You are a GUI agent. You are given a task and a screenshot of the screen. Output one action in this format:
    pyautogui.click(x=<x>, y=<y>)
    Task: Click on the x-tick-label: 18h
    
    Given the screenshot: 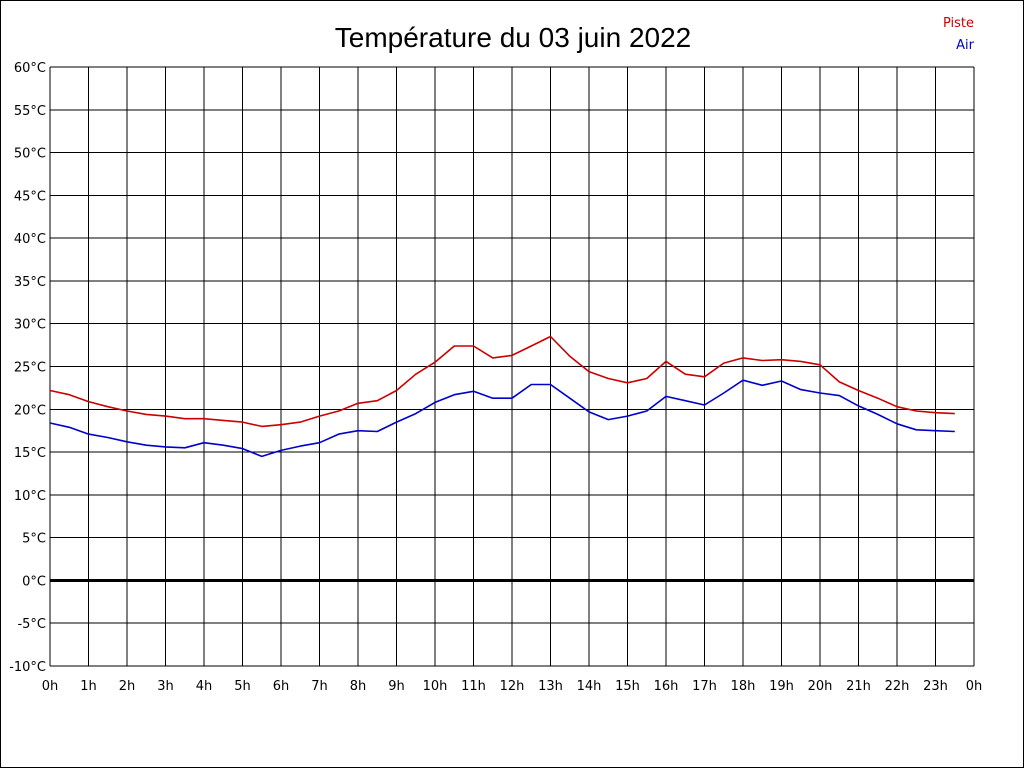 What is the action you would take?
    pyautogui.click(x=743, y=686)
    